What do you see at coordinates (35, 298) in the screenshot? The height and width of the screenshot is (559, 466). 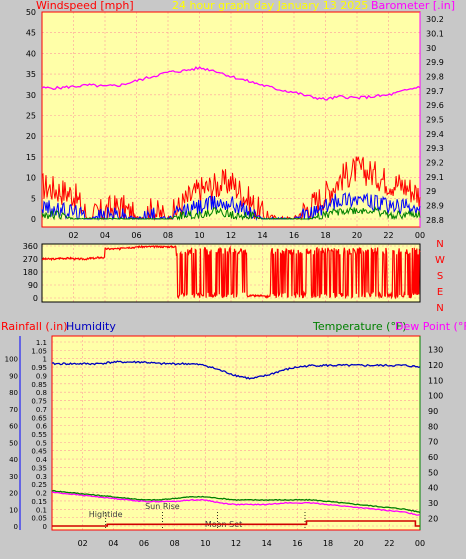 I see `direction-y-tick-label: 0` at bounding box center [35, 298].